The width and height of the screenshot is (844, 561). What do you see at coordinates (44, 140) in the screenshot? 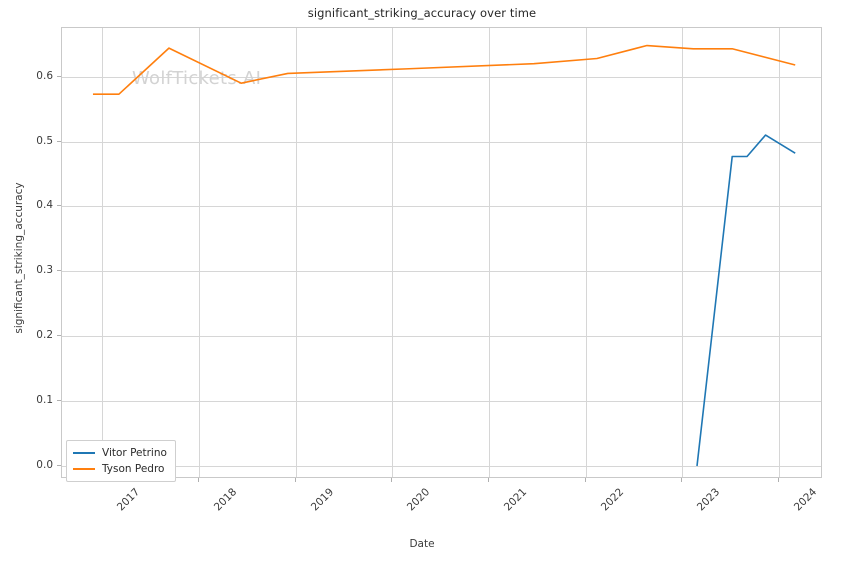
I see `y-tick-label: 0.5` at bounding box center [44, 140].